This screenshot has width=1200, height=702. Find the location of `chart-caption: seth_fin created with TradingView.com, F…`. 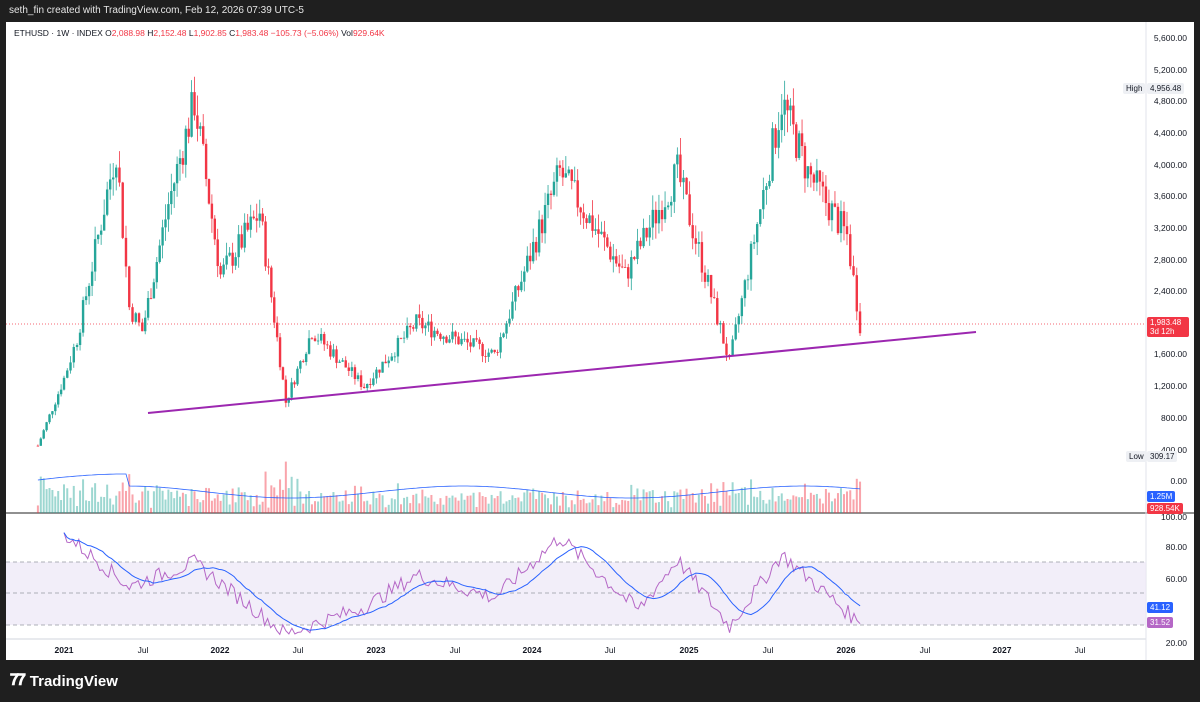

chart-caption: seth_fin created with TradingView.com, F… is located at coordinates (156, 10).